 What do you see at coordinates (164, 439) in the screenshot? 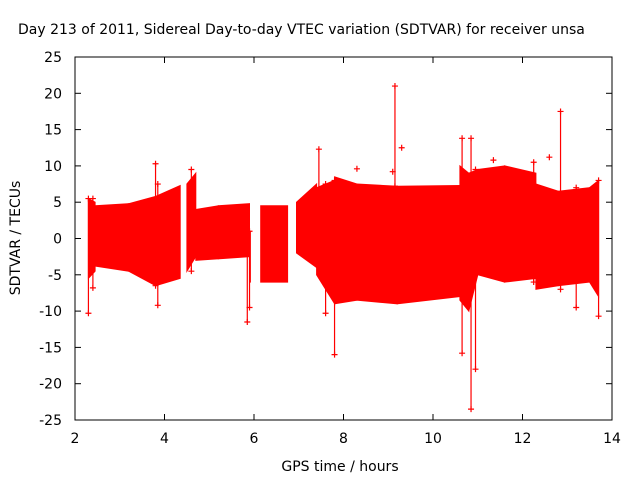
I see `x-tick-label: 4` at bounding box center [164, 439].